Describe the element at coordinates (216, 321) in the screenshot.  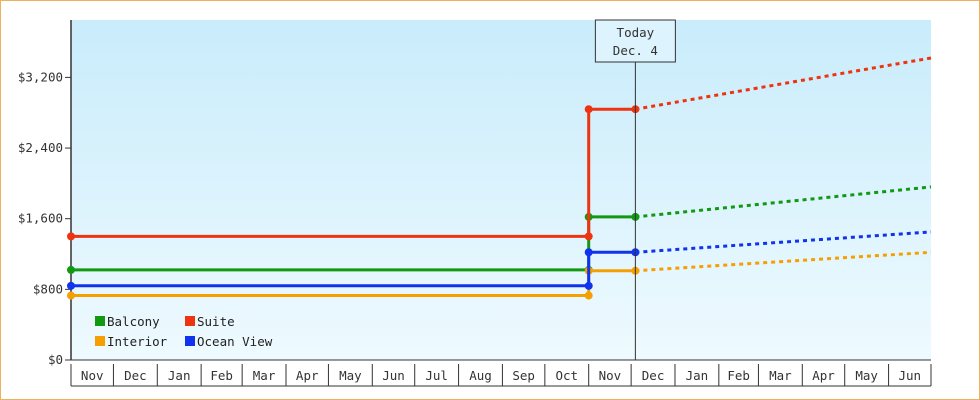
I see `legend-label-suite: Suite` at that location.